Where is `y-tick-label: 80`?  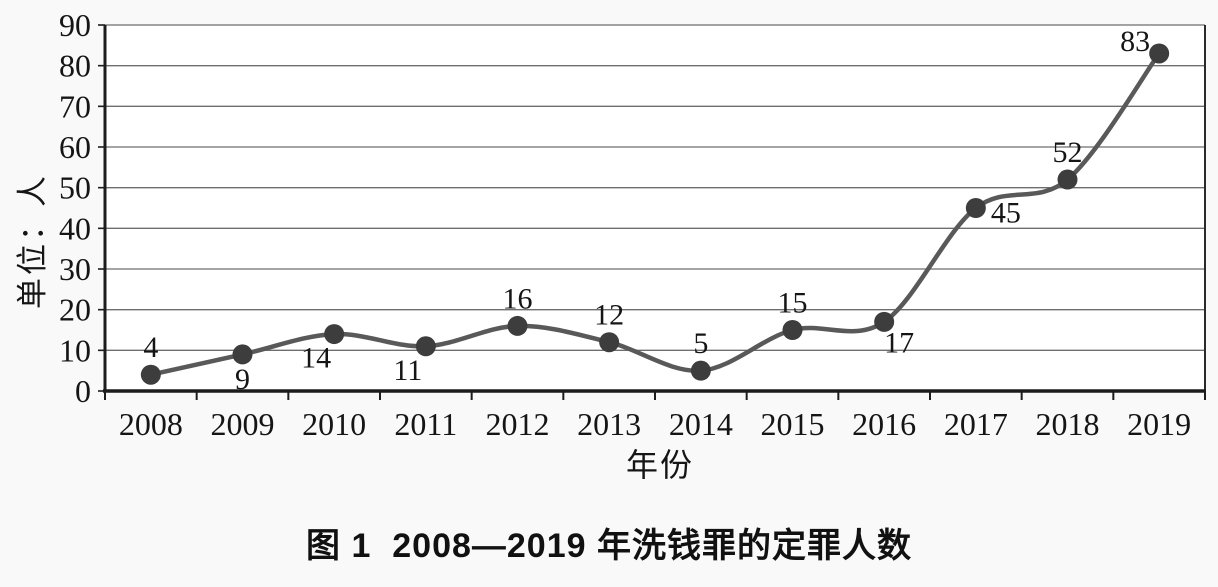
y-tick-label: 80 is located at coordinates (75, 66).